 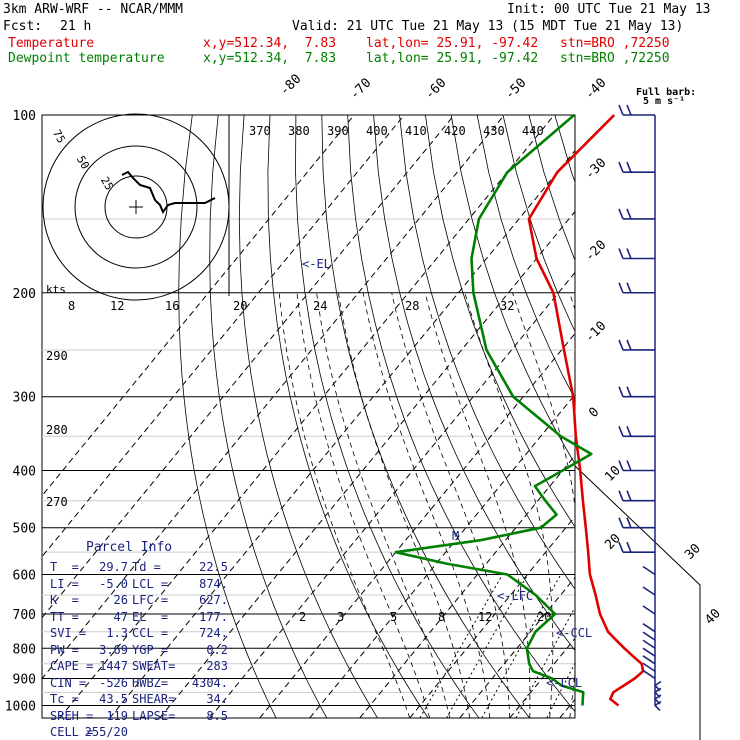 What do you see at coordinates (24, 575) in the screenshot?
I see `pressure-label-600: 600` at bounding box center [24, 575].